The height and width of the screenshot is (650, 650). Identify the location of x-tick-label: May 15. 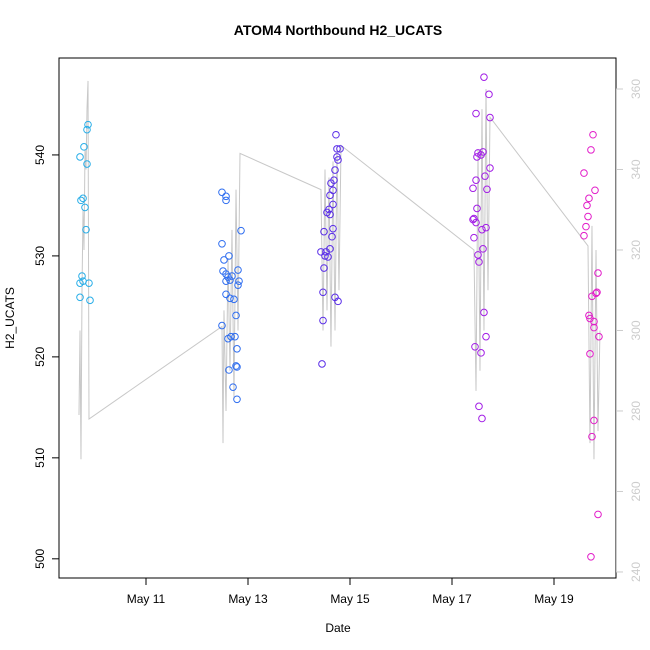
(350, 599).